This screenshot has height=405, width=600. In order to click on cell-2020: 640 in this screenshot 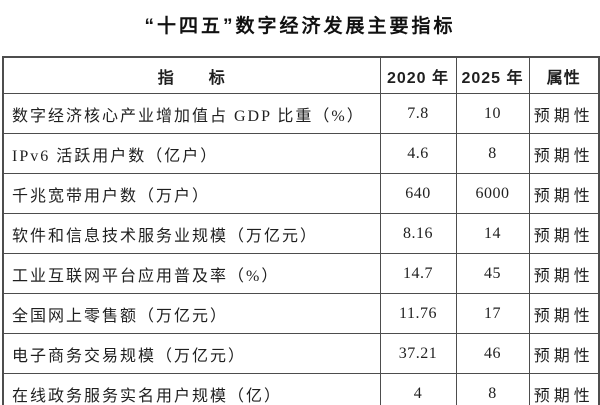, I will do `click(418, 193)`.